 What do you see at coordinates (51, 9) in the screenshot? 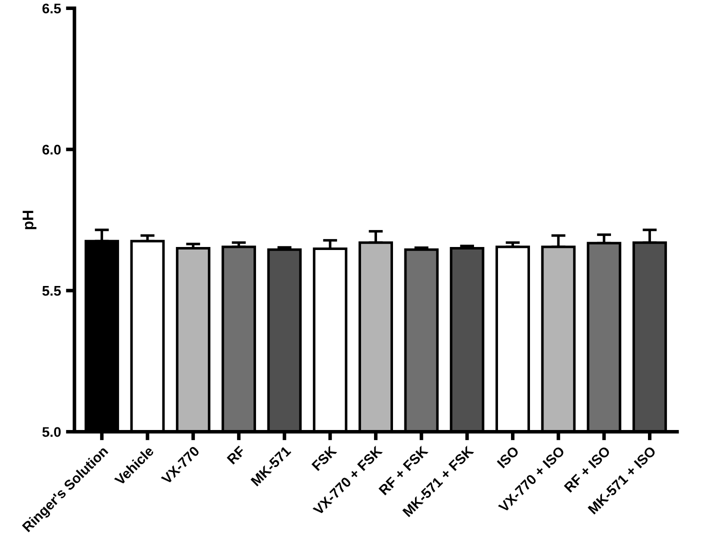
I see `y-tick-label: 6.5` at bounding box center [51, 9].